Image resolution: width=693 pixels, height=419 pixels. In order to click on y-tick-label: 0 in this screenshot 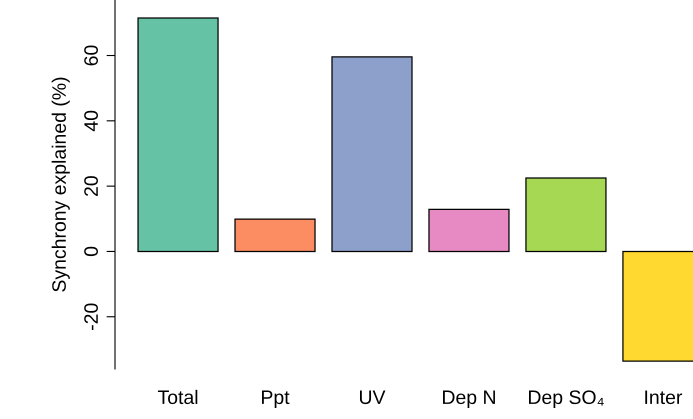, I will do `click(91, 251)`.